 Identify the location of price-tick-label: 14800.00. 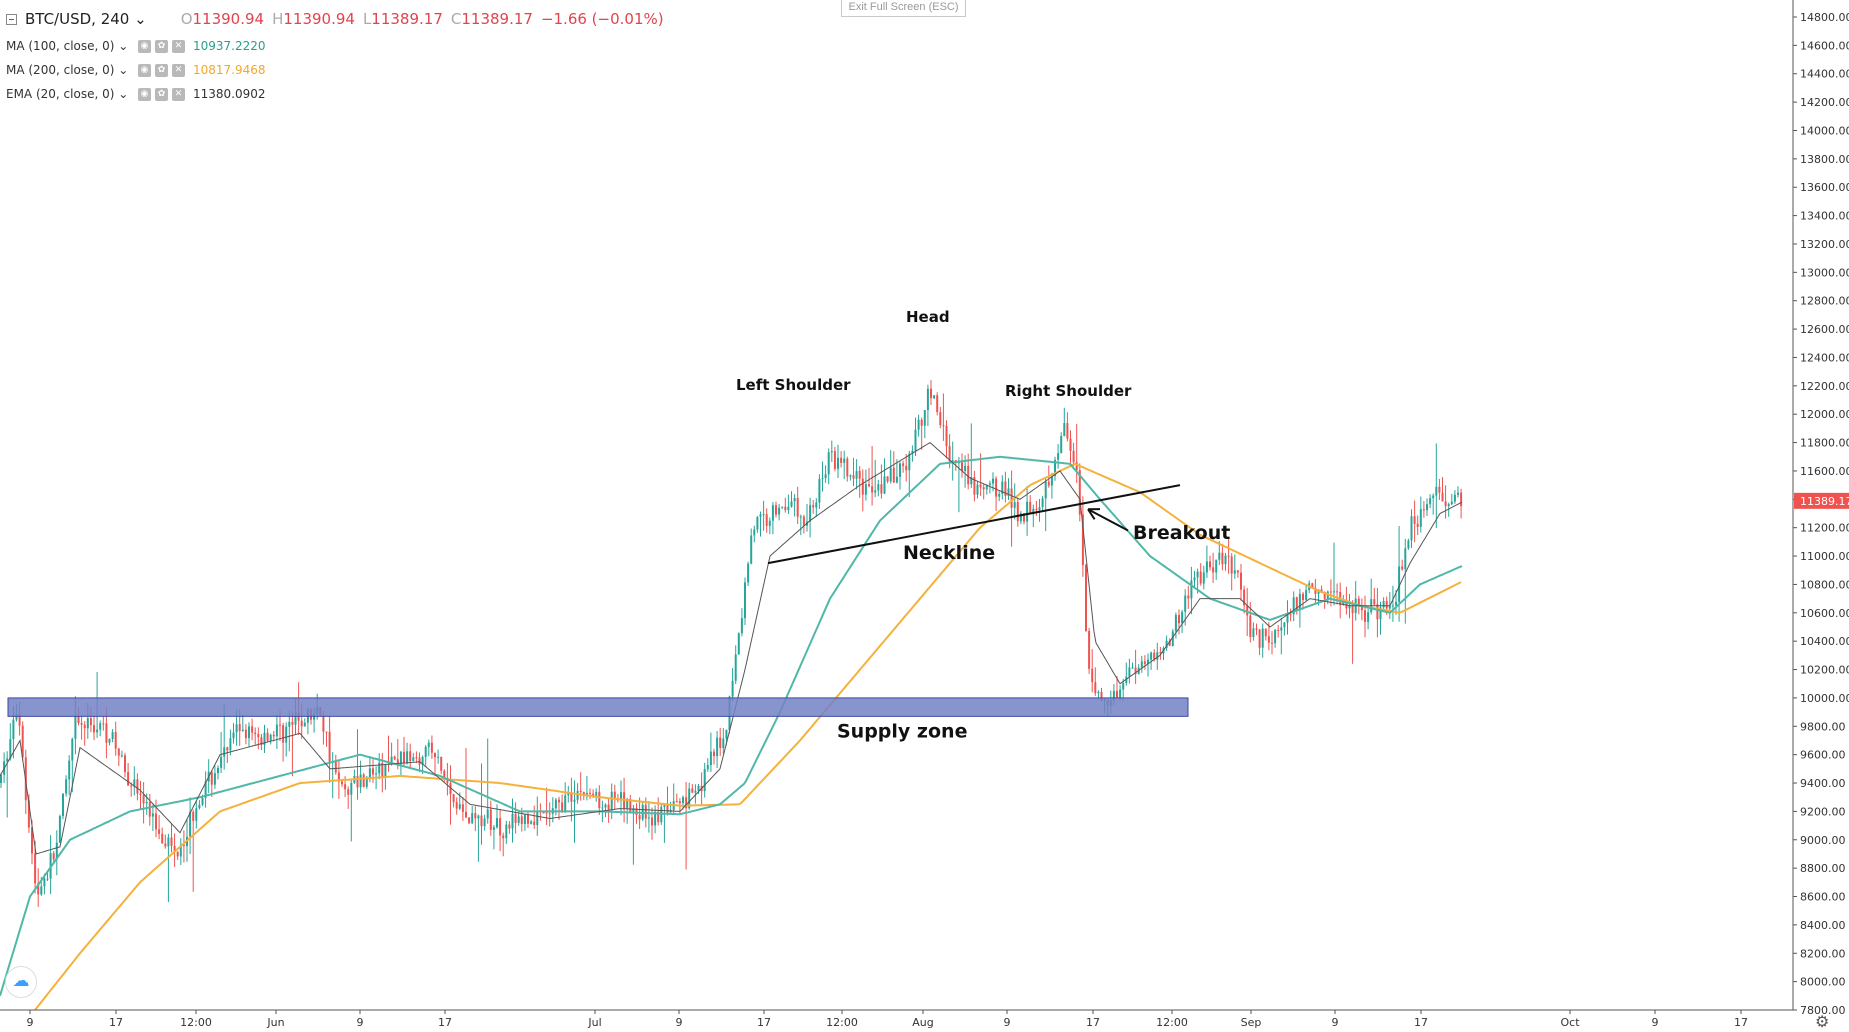
(1824, 17).